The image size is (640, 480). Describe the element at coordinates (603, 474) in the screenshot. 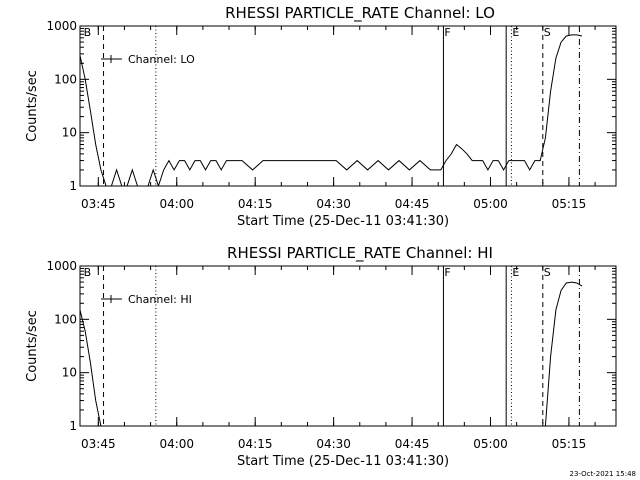

I see `footer-timestamp: 23-Oct-2021 15:48` at that location.